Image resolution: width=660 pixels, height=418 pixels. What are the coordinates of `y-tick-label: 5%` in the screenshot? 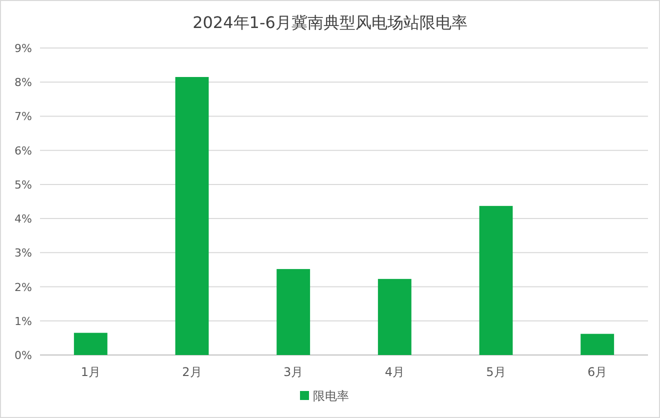 It's located at (23, 185).